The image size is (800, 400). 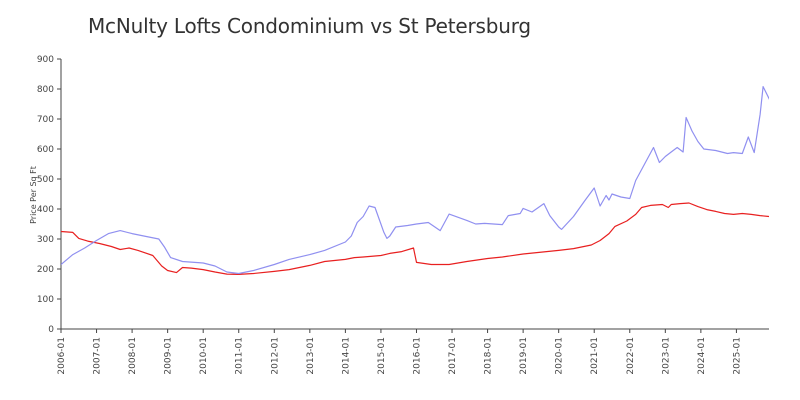 I want to click on x-tick-label: 2020-01, so click(x=560, y=356).